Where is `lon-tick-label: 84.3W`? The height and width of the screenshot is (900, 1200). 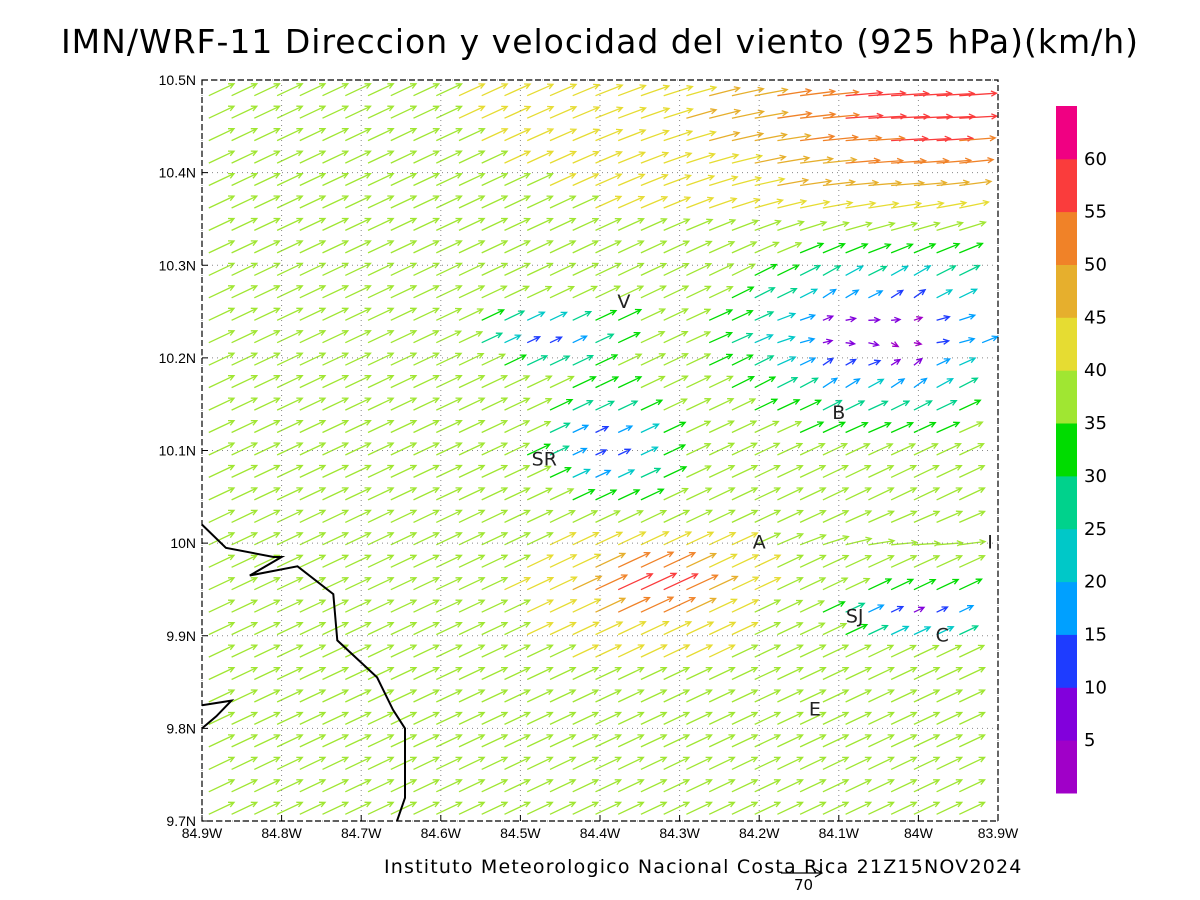
lon-tick-label: 84.3W is located at coordinates (679, 833).